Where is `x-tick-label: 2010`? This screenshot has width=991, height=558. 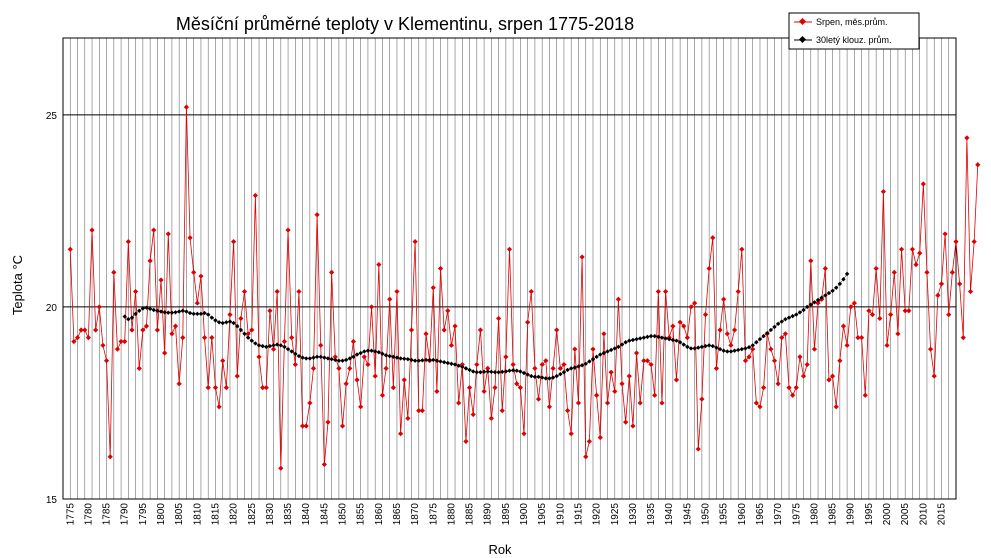 x-tick-label: 2010 is located at coordinates (923, 514).